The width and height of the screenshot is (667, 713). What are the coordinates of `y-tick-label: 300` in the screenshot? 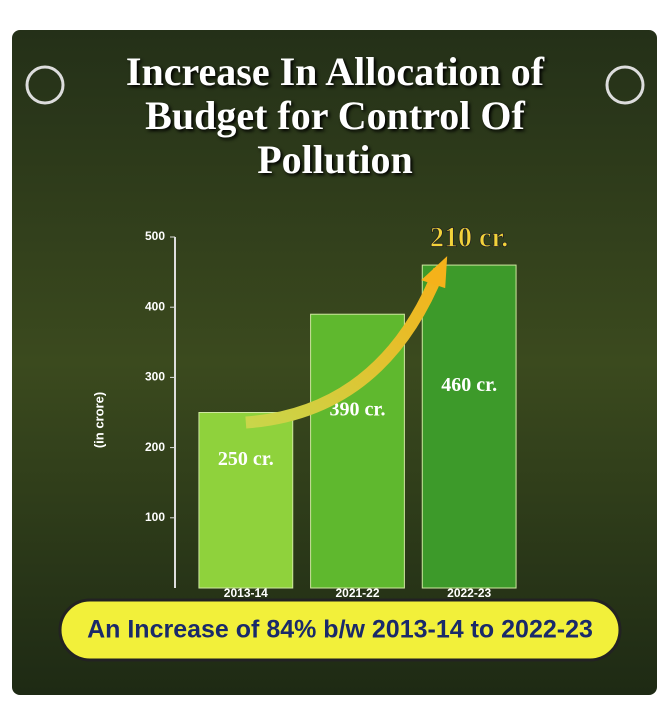 It's located at (155, 377).